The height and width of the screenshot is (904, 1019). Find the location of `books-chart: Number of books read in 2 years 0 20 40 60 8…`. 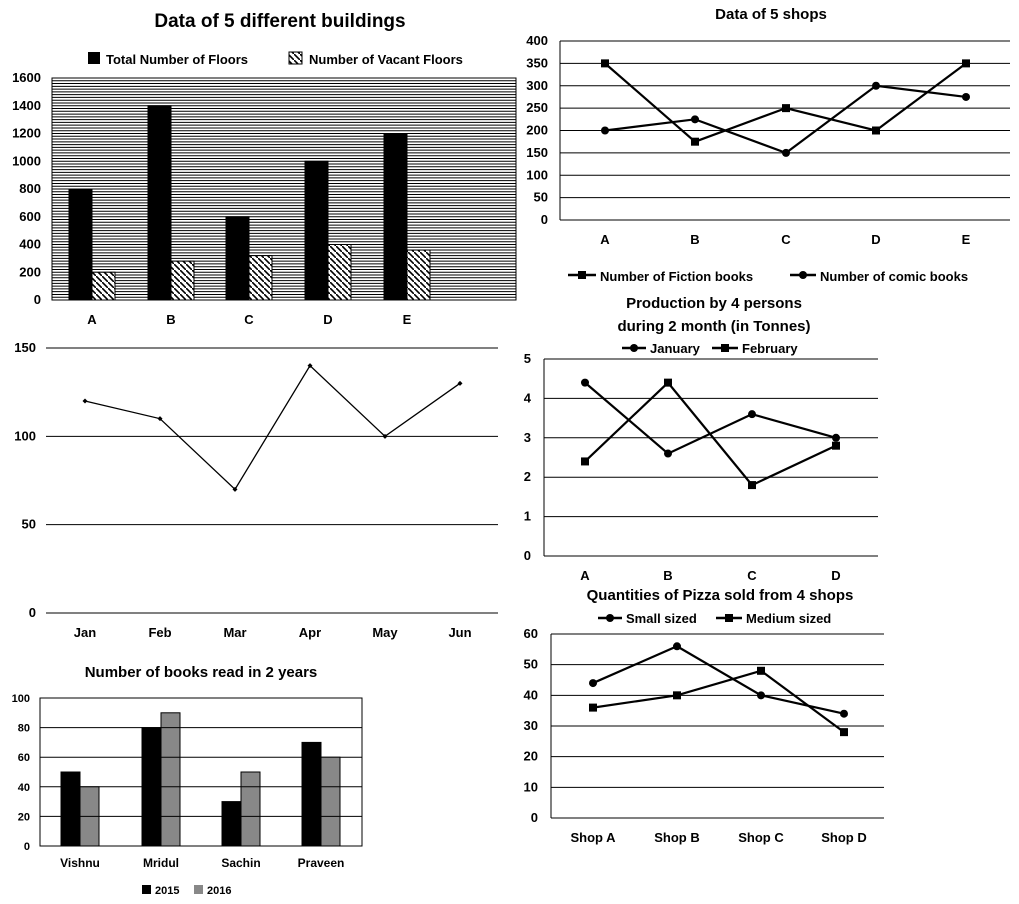

books-chart: Number of books read in 2 years 0 20 40 60 8… is located at coordinates (187, 780).